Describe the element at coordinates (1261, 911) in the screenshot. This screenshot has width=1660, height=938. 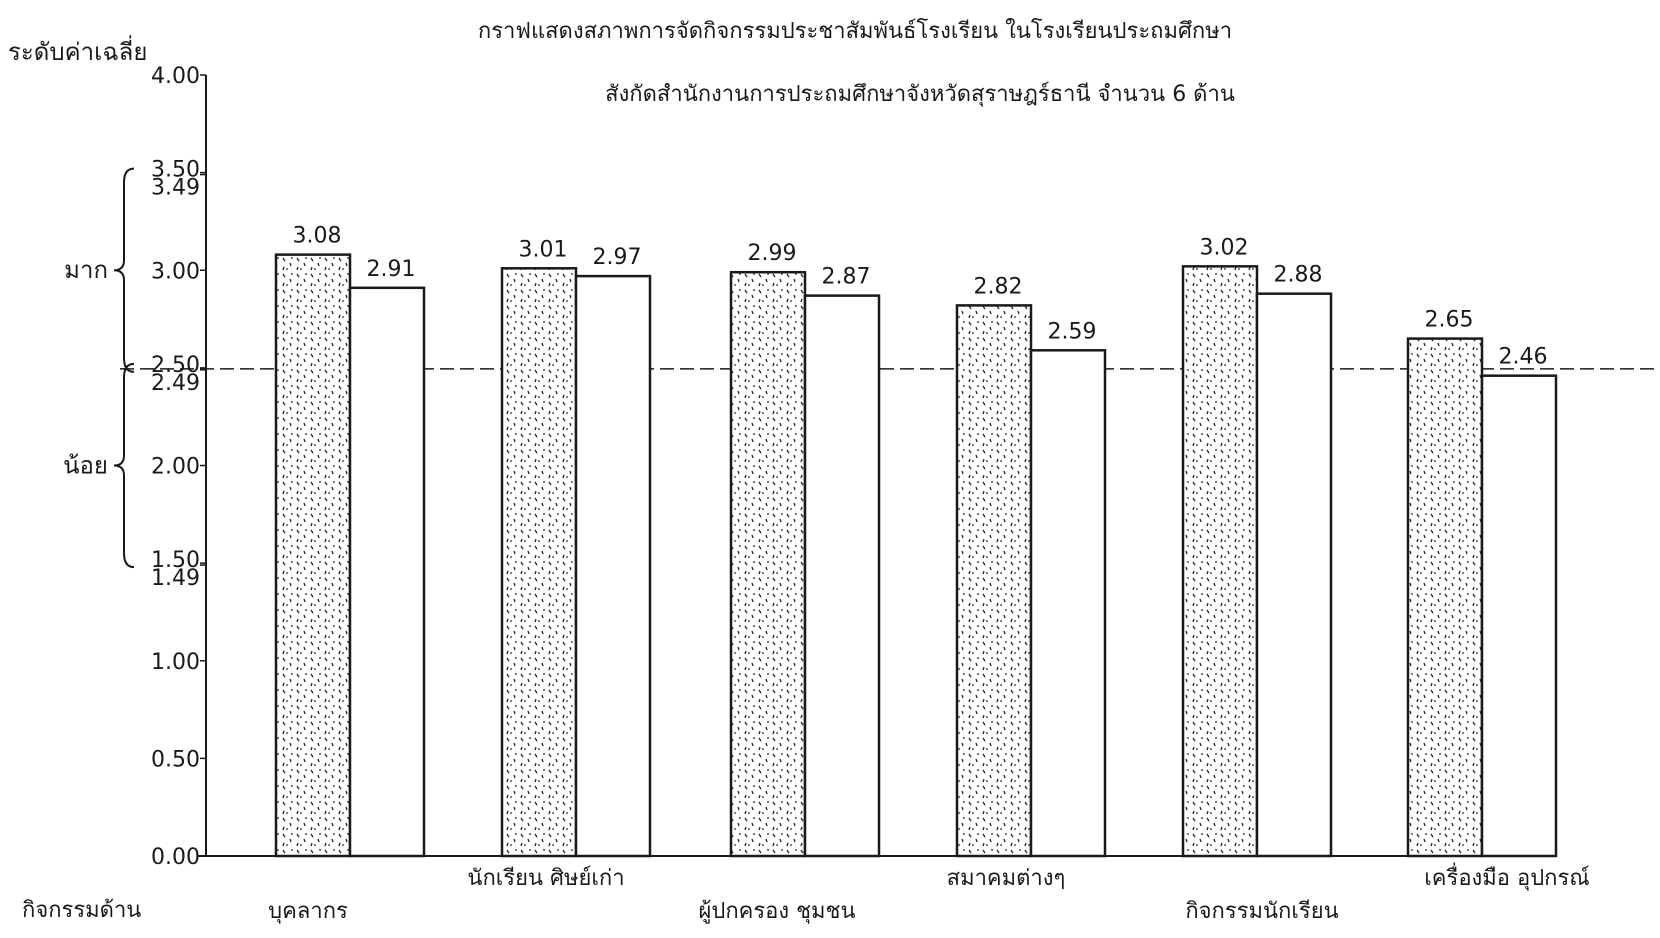
I see `category-label: กิจกรรมนักเรียน` at that location.